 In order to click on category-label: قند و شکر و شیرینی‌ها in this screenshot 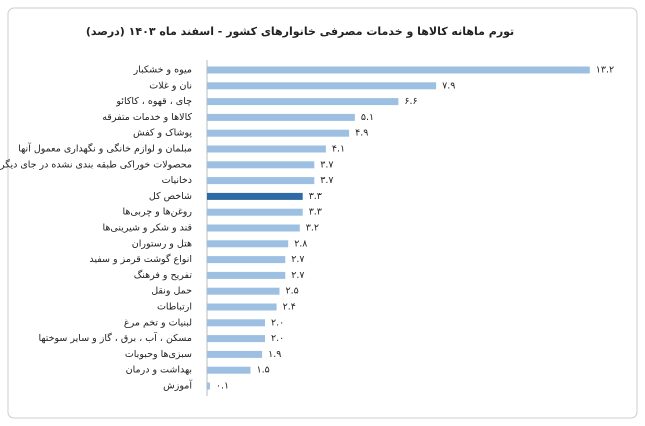, I will do `click(148, 228)`.